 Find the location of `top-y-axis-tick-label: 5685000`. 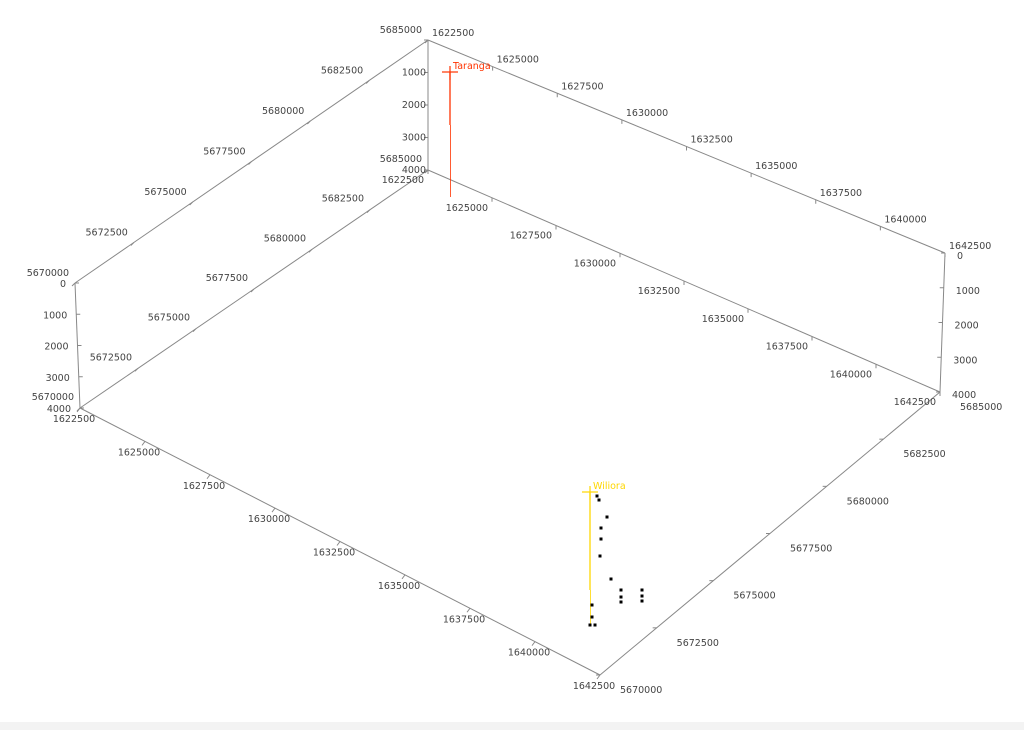

top-y-axis-tick-label: 5685000 is located at coordinates (401, 30).